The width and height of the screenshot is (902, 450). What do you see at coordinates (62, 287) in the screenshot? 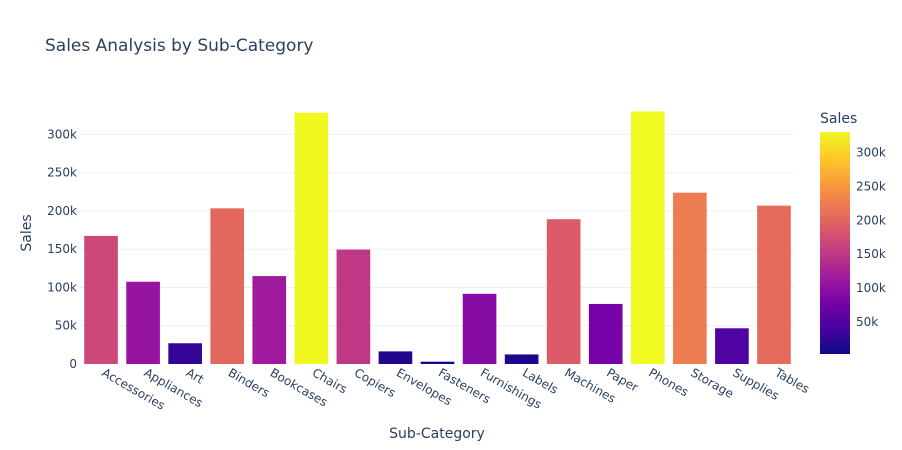
I see `y-tick-label: 100k` at bounding box center [62, 287].